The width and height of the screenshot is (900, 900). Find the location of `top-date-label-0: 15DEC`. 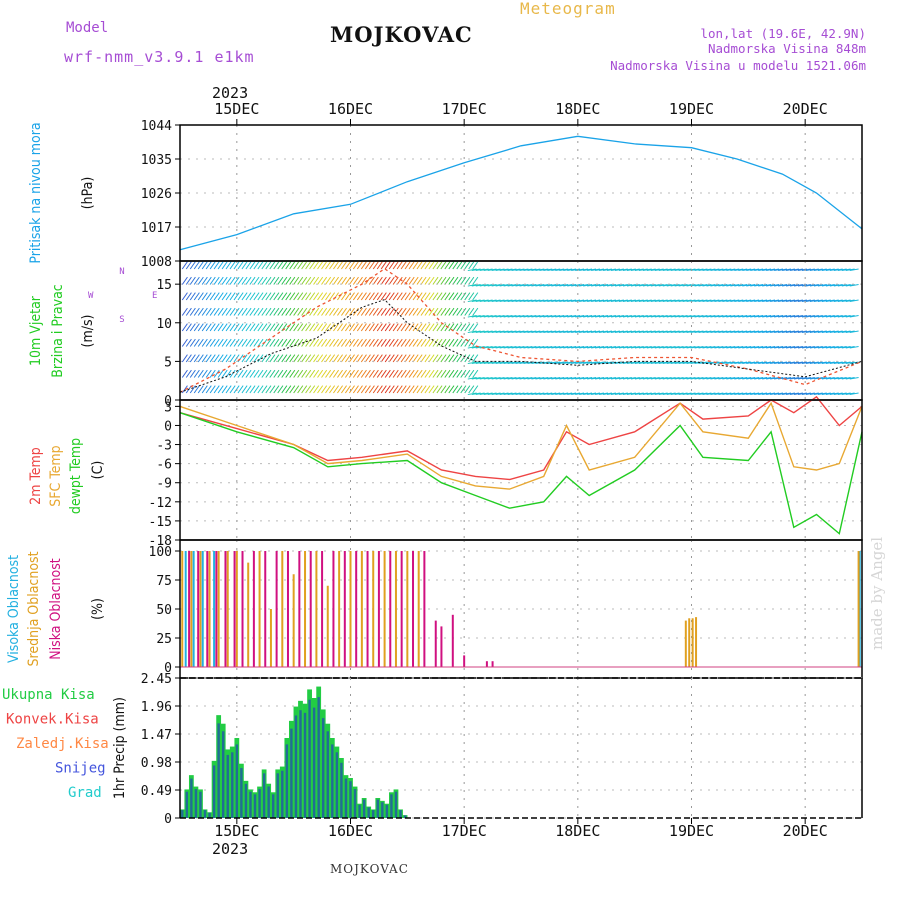

top-date-label-0: 15DEC is located at coordinates (236, 109).